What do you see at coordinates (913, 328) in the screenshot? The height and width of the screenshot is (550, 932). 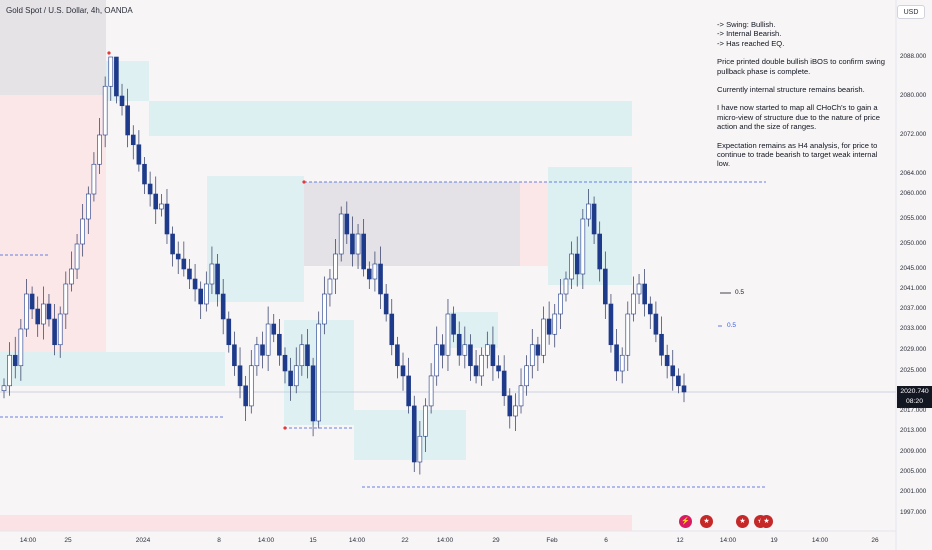 I see `y-tick-label: 2033.000` at bounding box center [913, 328].